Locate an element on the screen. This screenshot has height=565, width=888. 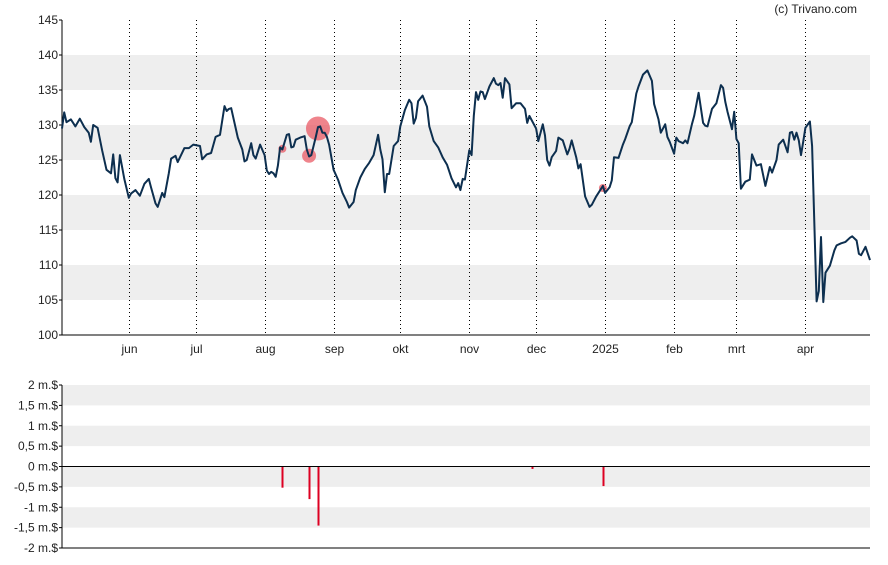
x-tick-label: feb is located at coordinates (674, 349).